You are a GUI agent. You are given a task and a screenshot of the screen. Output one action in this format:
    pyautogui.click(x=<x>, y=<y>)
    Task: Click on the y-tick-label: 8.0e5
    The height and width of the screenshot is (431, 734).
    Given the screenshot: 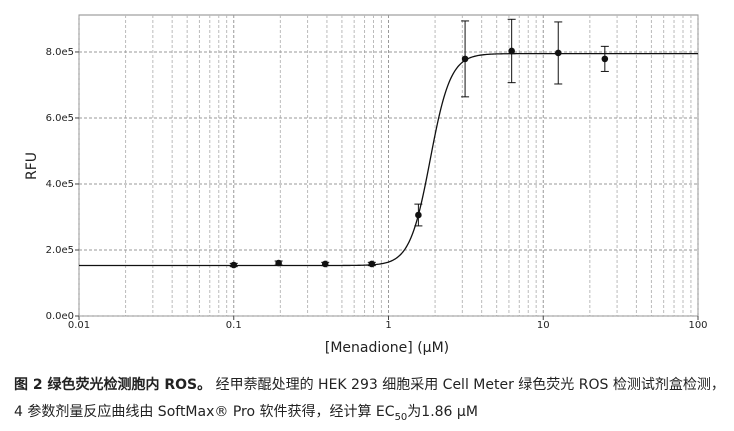 What is the action you would take?
    pyautogui.click(x=60, y=52)
    